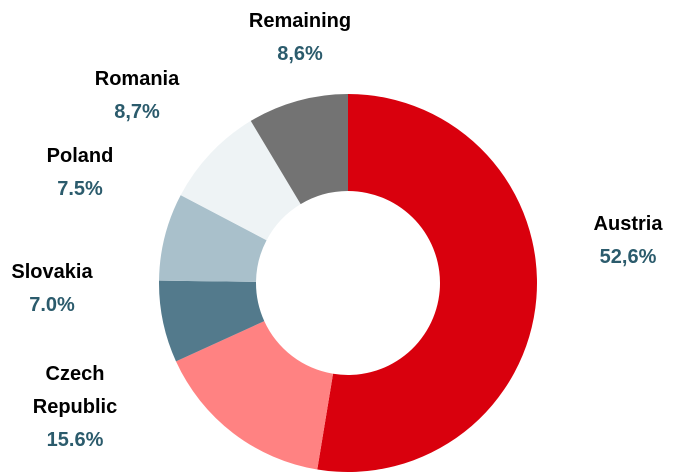 The image size is (680, 476). I want to click on value-label: 15.6%, so click(75, 440).